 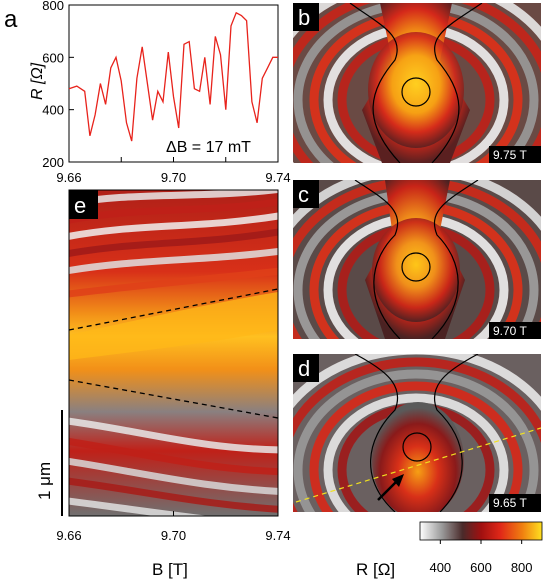 I want to click on panel-c: c 9.70 T, so click(x=417, y=259).